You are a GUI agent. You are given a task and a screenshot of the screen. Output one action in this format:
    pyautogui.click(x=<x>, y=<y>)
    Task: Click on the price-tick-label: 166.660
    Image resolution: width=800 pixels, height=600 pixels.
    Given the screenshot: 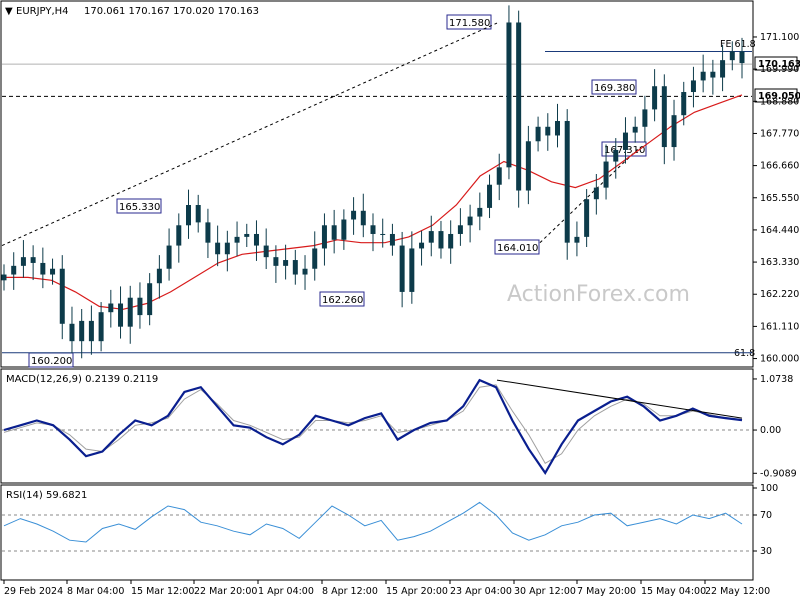 What is the action you would take?
    pyautogui.click(x=779, y=166)
    